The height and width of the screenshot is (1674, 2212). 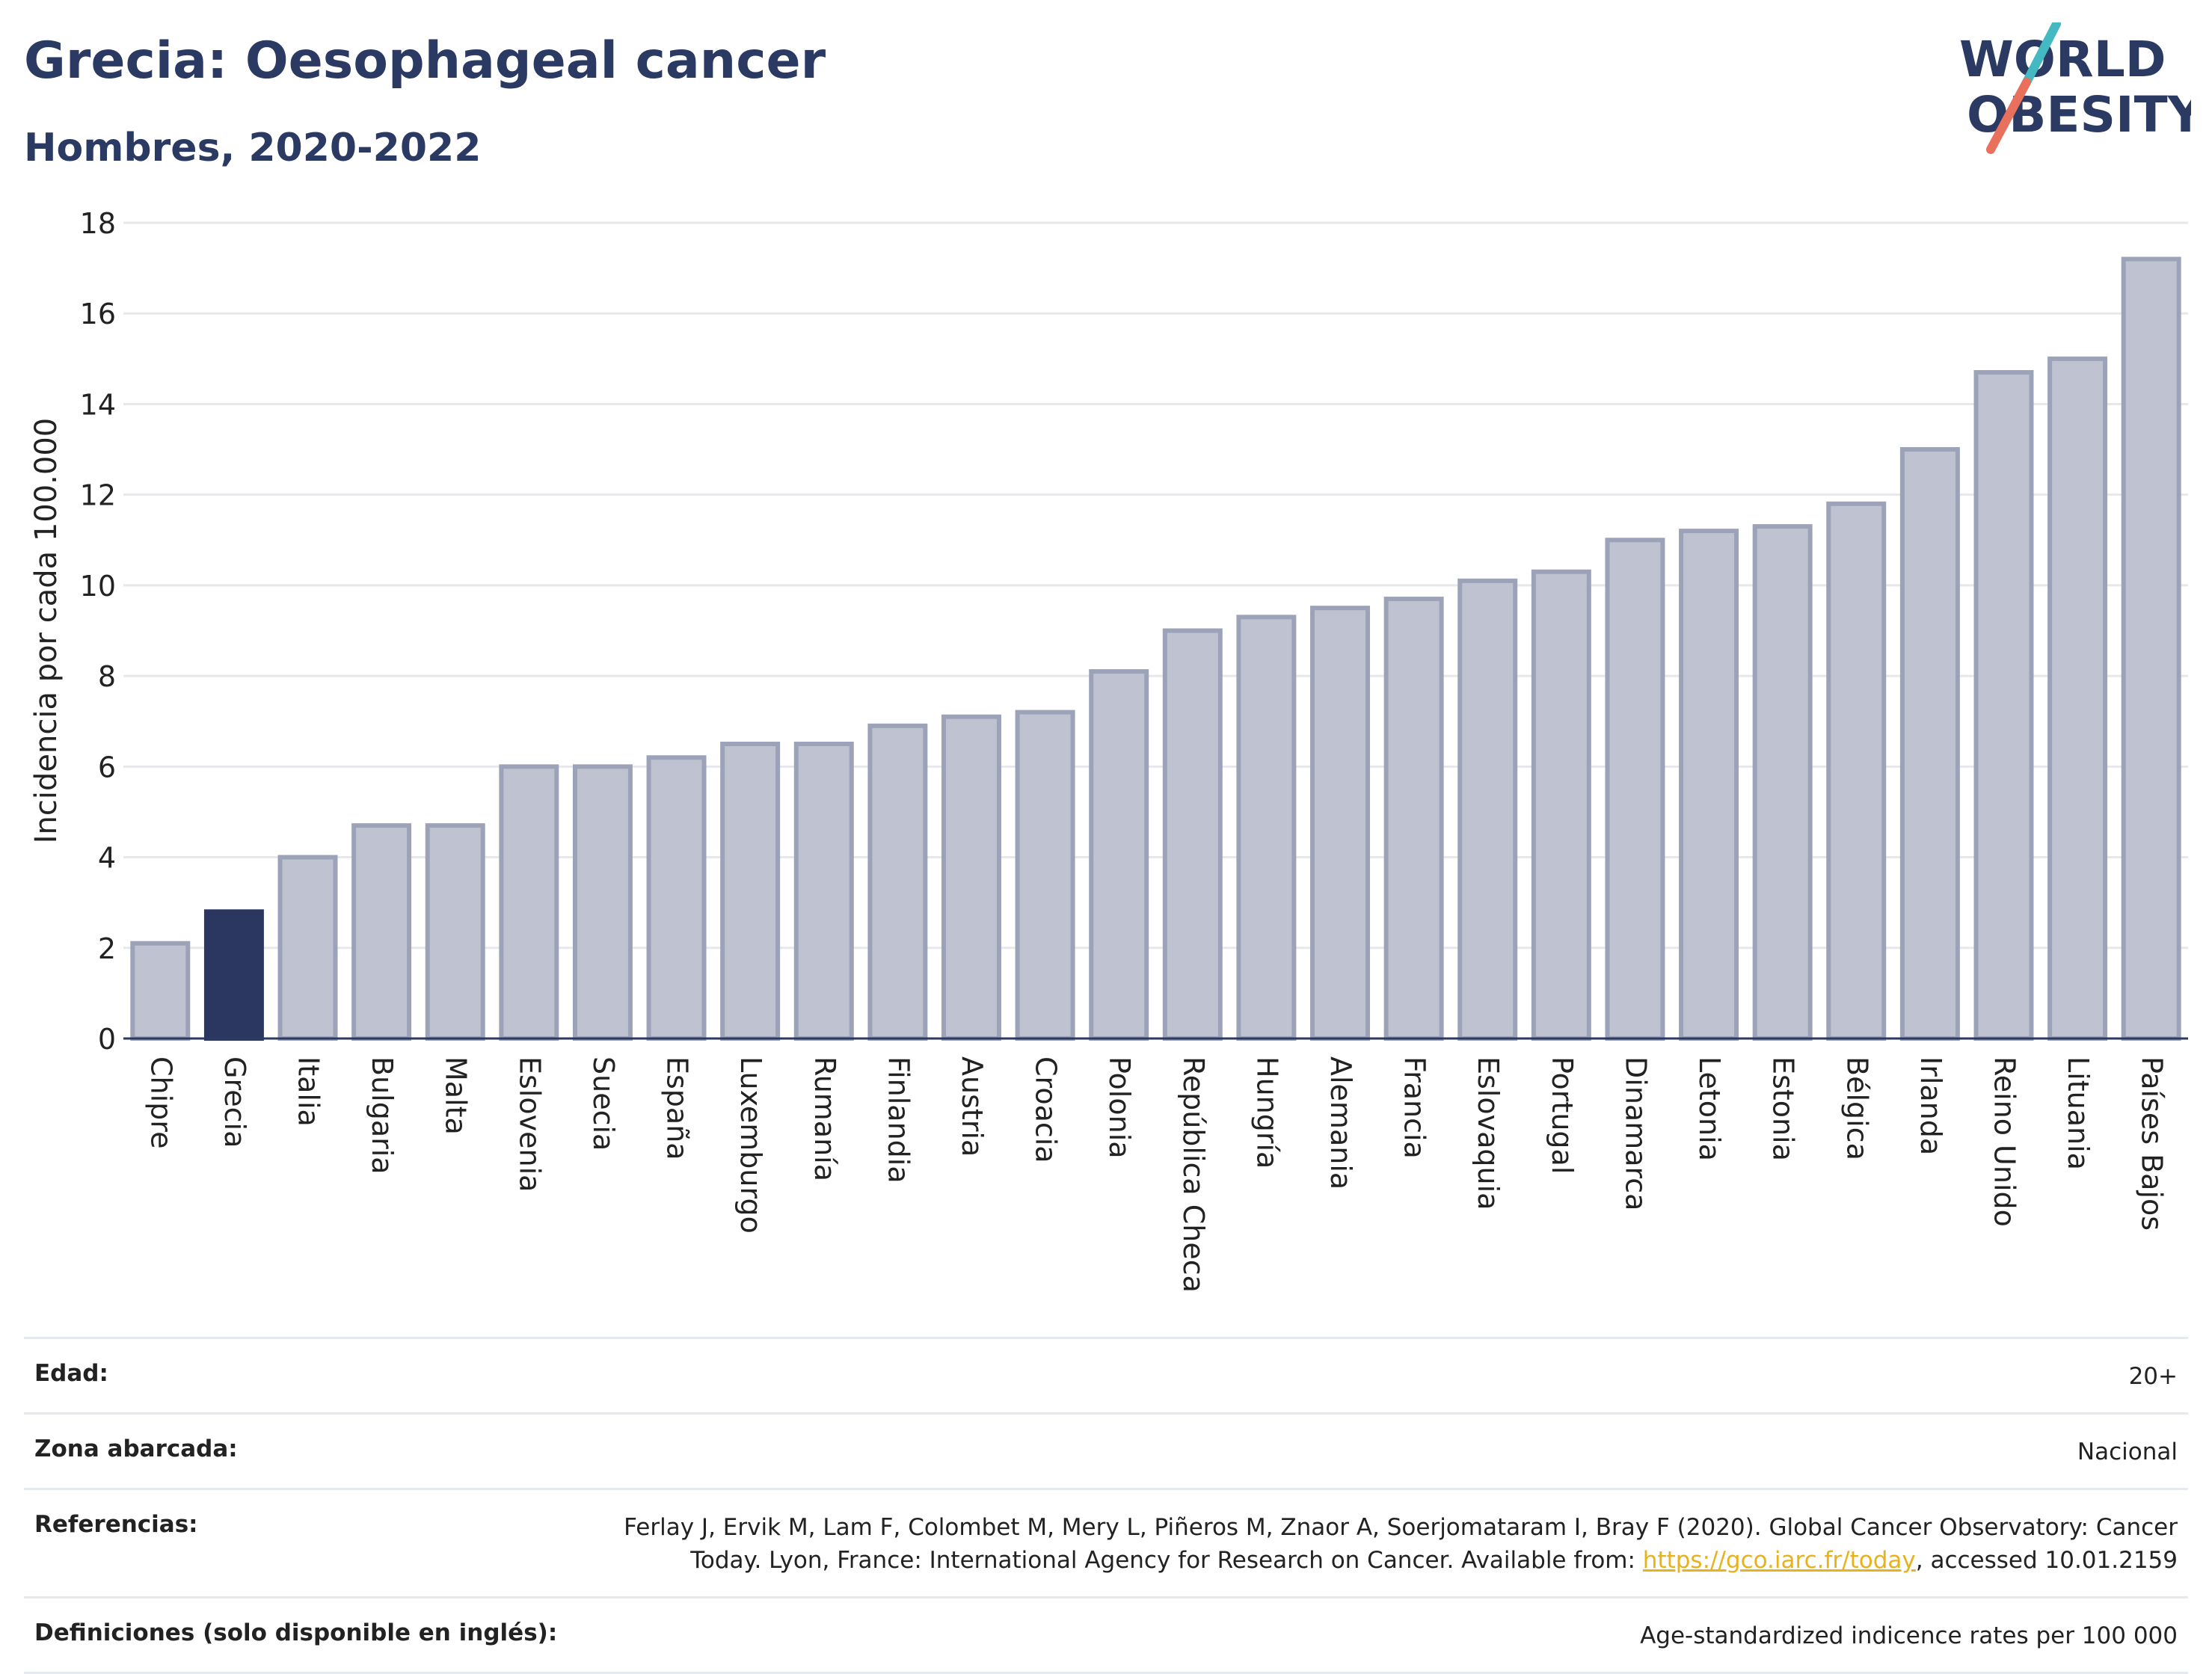 What do you see at coordinates (1106, 1374) in the screenshot?
I see `footer-row-age: Edad: 20+` at bounding box center [1106, 1374].